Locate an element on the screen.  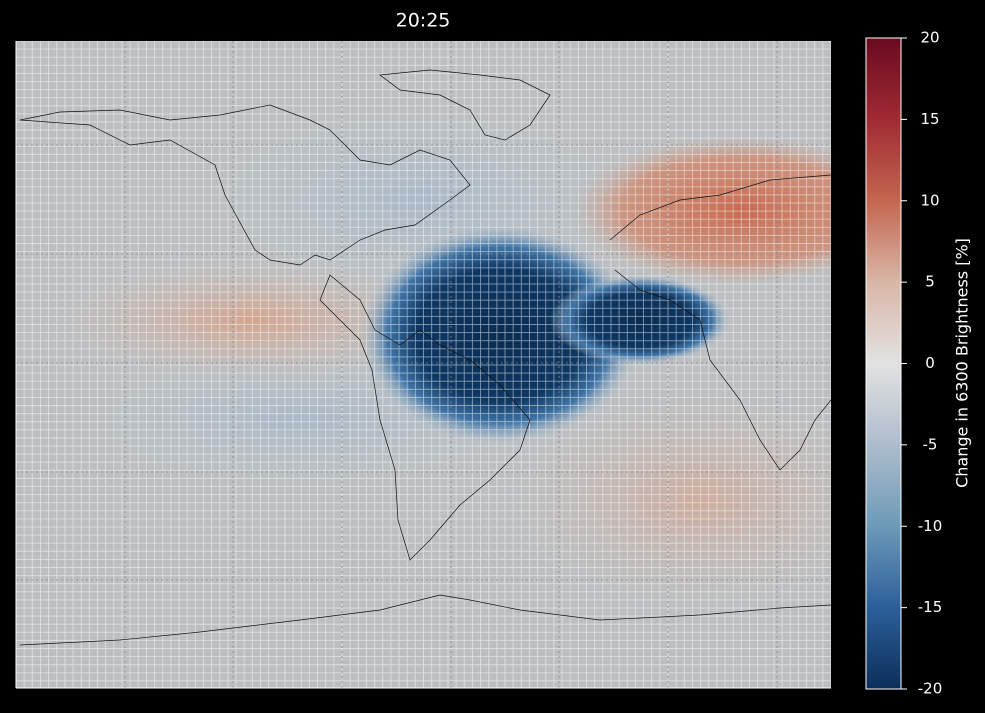
colorbar-tick-label: 20 is located at coordinates (929, 38).